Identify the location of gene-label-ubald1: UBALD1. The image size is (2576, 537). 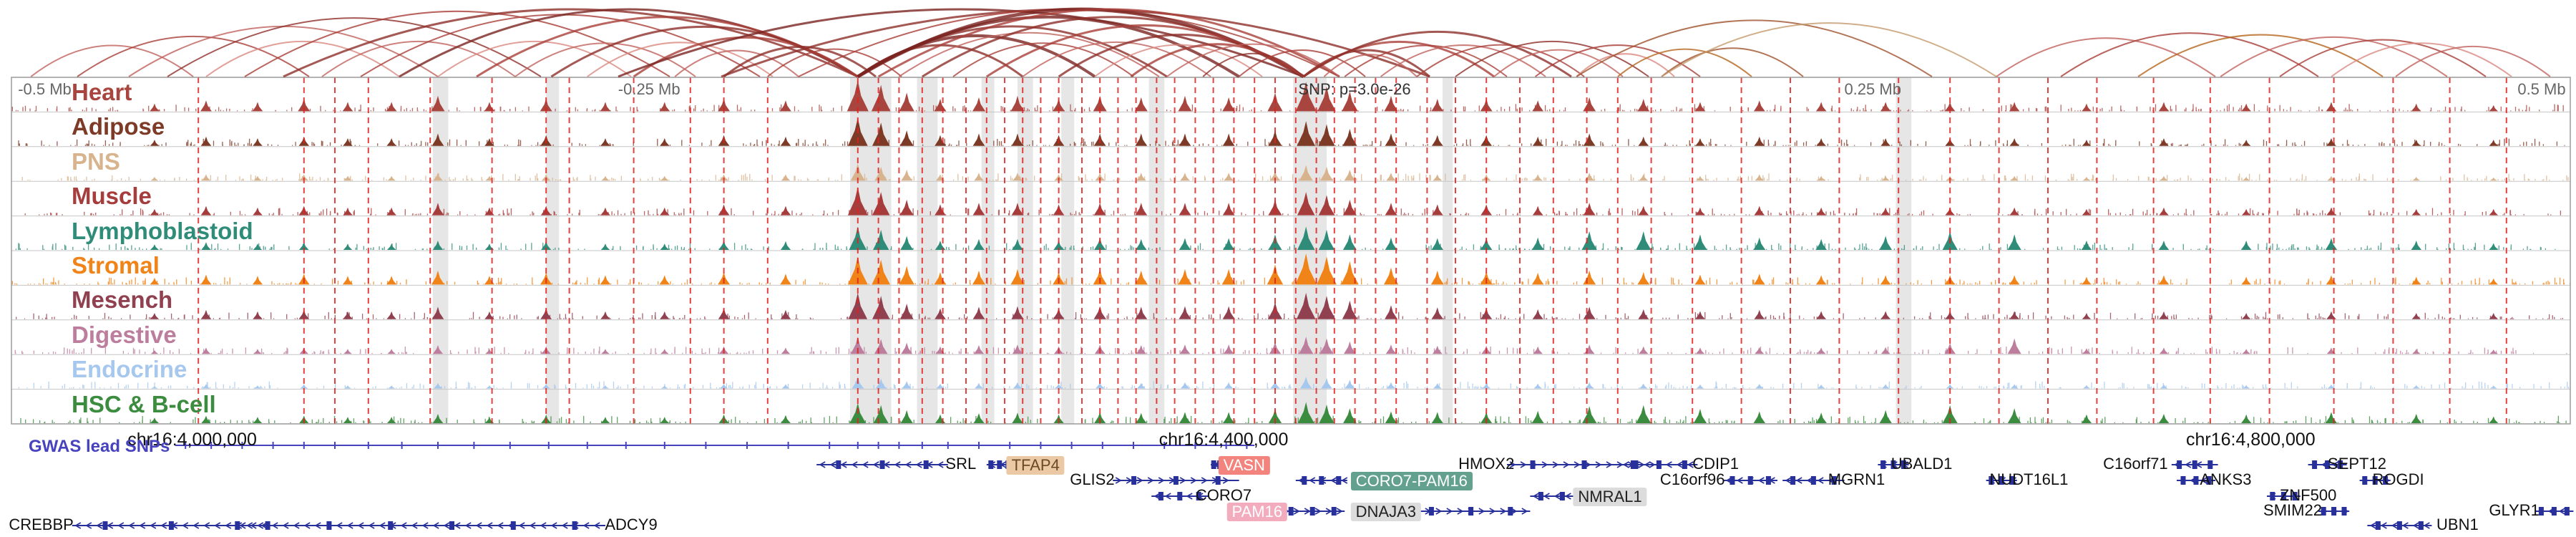
(1921, 464).